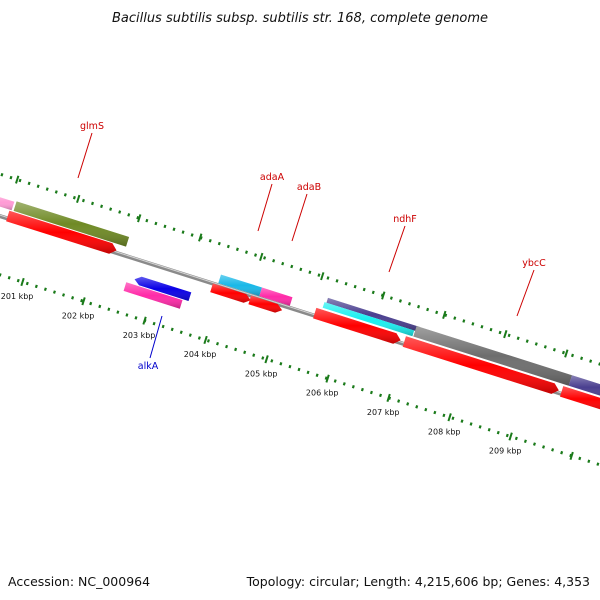 Image resolution: width=600 pixels, height=600 pixels. Describe the element at coordinates (163, 288) in the screenshot. I see `gene-feature-blue-shade` at that location.